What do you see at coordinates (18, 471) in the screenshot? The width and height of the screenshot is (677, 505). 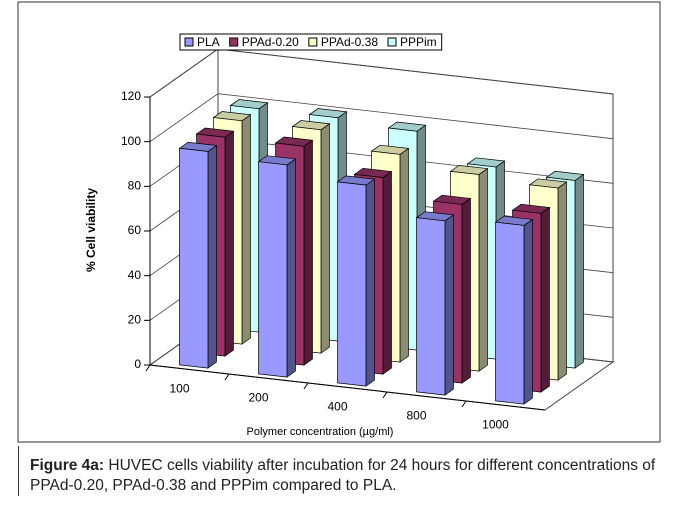 I see `caption-rule` at bounding box center [18, 471].